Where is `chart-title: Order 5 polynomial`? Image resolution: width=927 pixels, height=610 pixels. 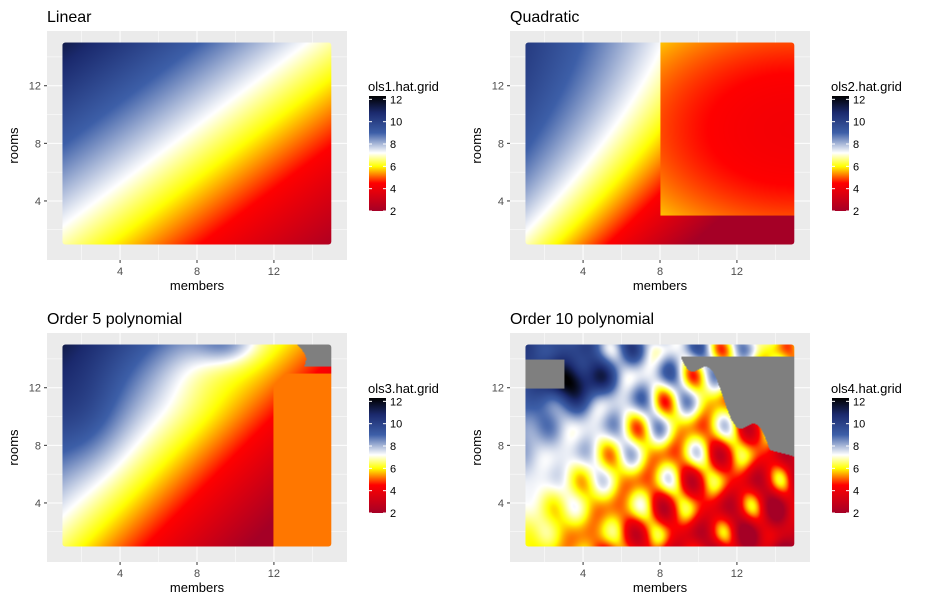 chart-title: Order 5 polynomial is located at coordinates (114, 319).